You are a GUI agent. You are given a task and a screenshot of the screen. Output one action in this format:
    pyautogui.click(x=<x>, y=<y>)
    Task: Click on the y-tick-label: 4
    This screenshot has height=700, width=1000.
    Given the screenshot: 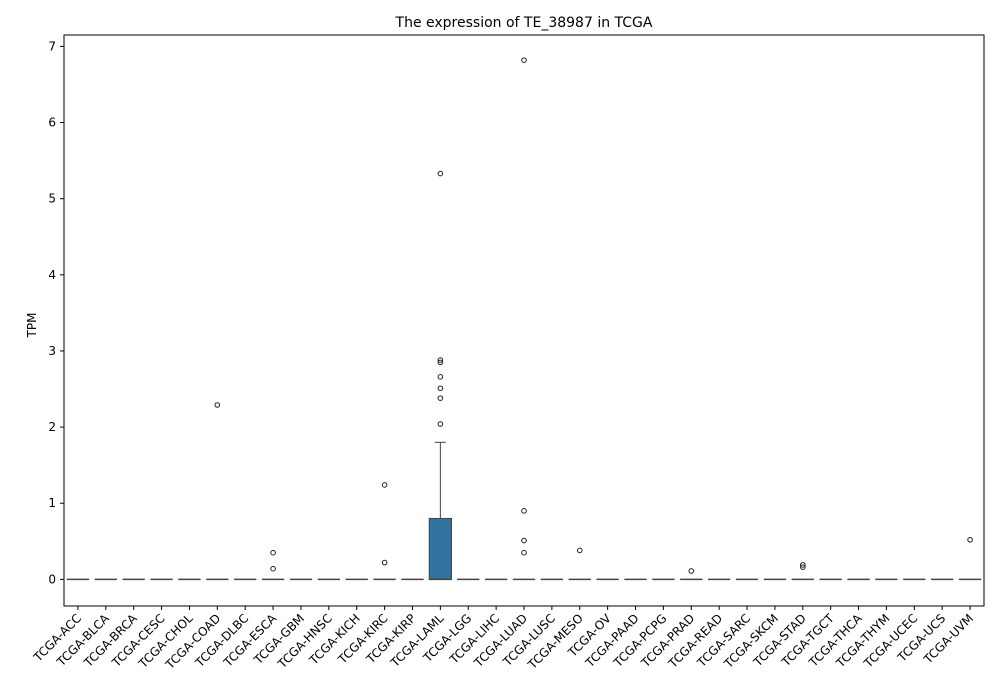 What is the action you would take?
    pyautogui.click(x=52, y=275)
    